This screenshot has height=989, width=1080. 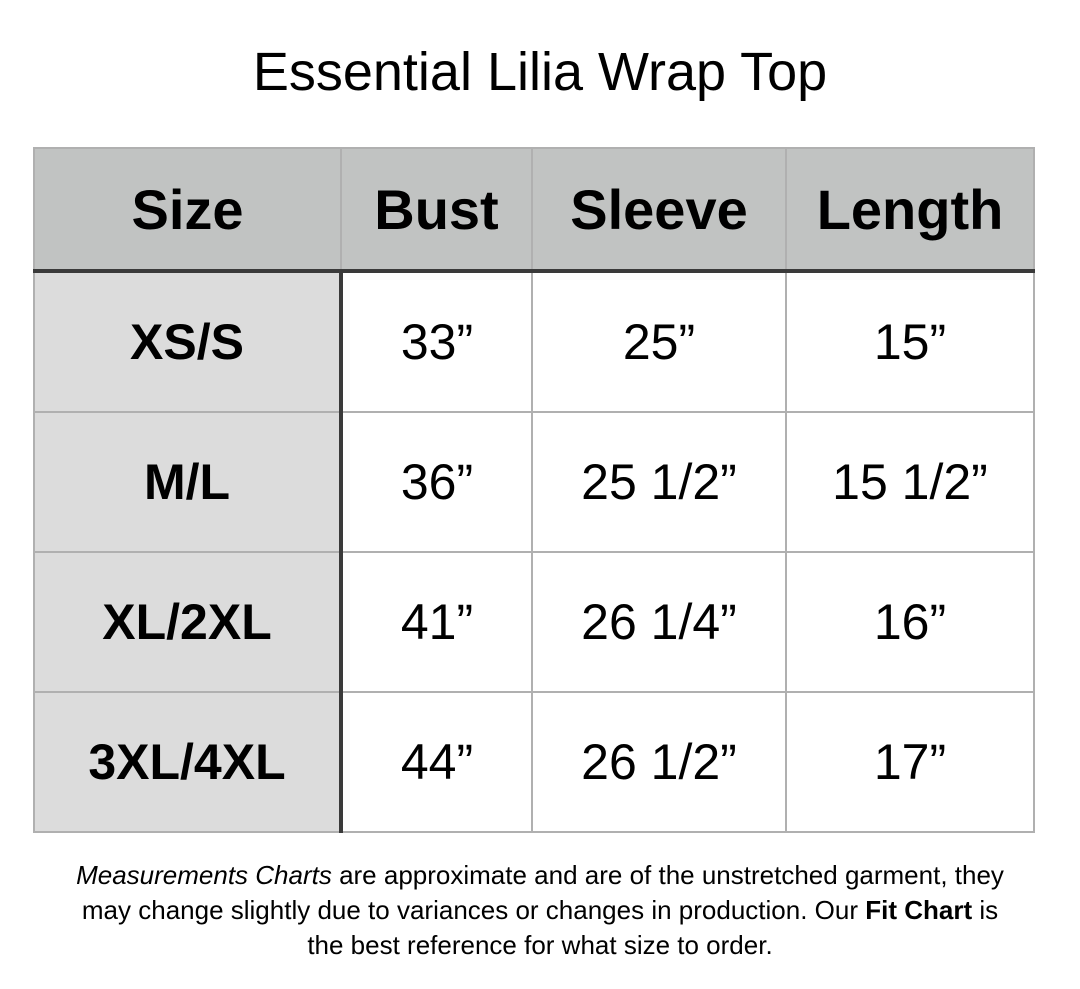 What do you see at coordinates (910, 210) in the screenshot?
I see `header-length: Length` at bounding box center [910, 210].